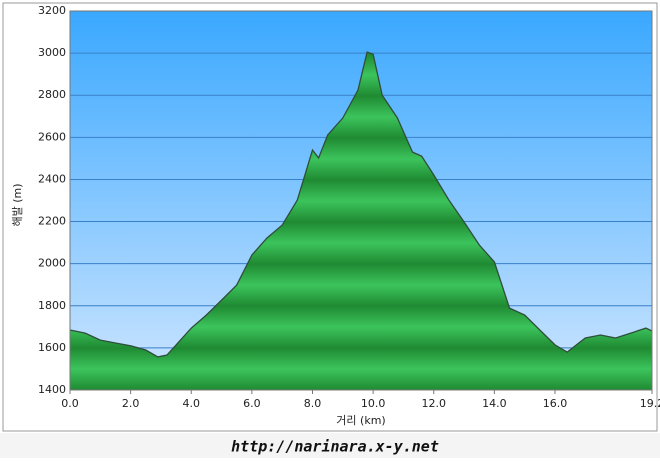  I want to click on y-axis-label: 해발 (m), so click(17, 204).